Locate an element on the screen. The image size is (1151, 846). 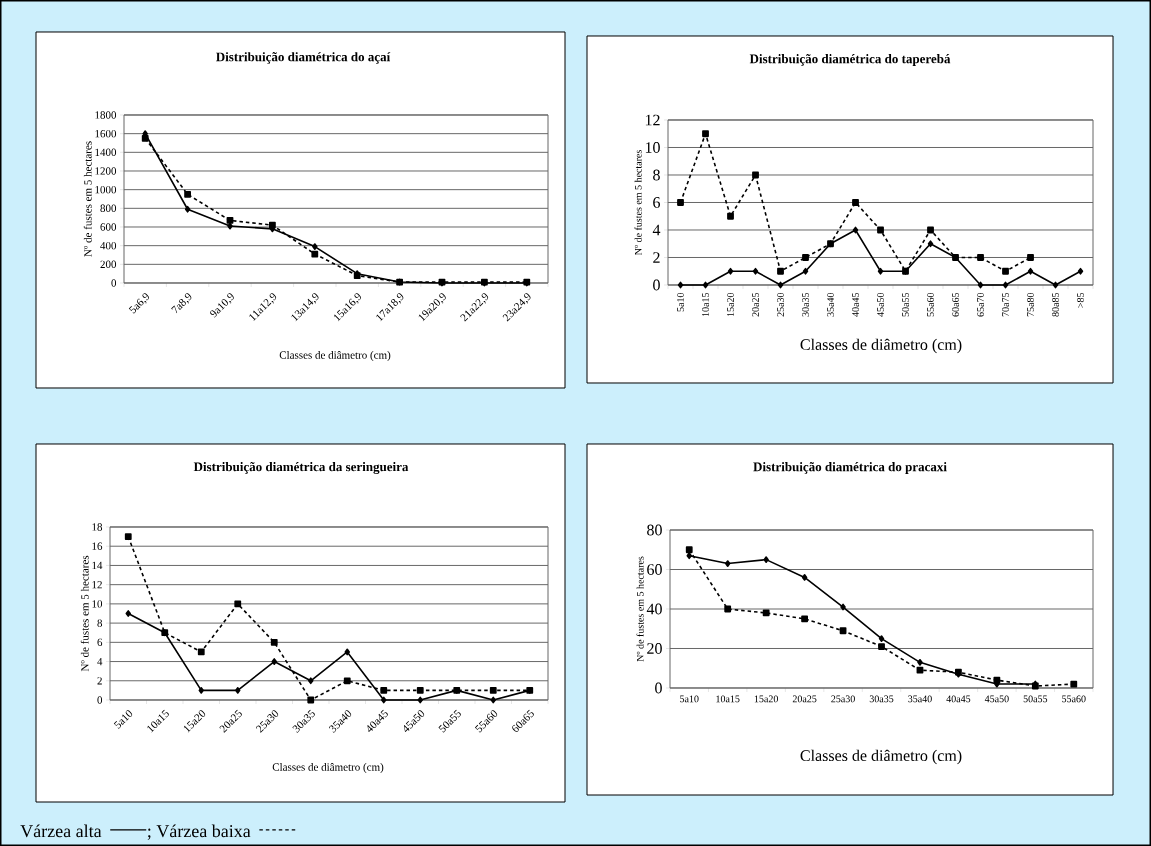
y-tick-label: 14 is located at coordinates (97, 565).